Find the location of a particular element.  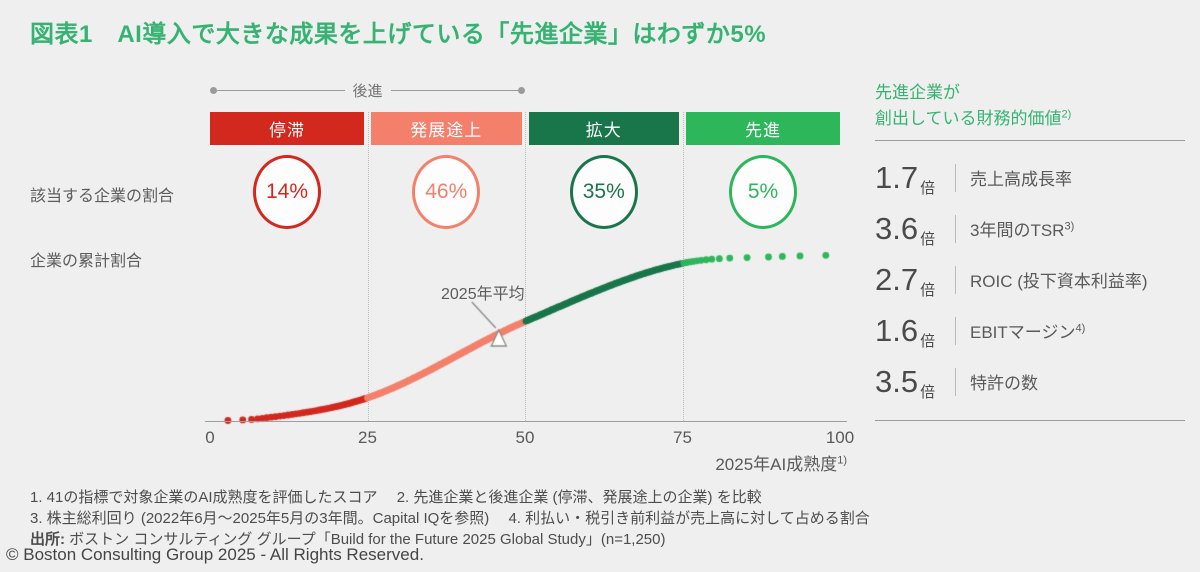

share-circle-3: 35% is located at coordinates (603, 192).